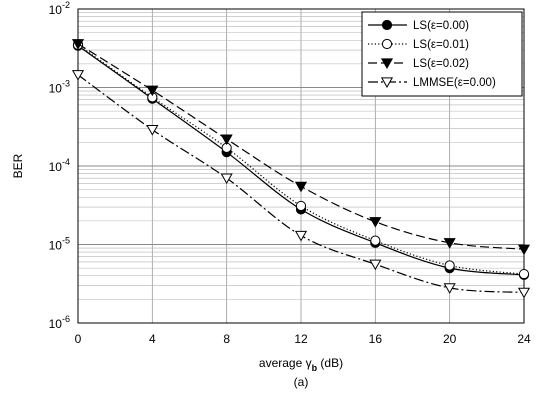  I want to click on x-tick-label: 0, so click(78, 339).